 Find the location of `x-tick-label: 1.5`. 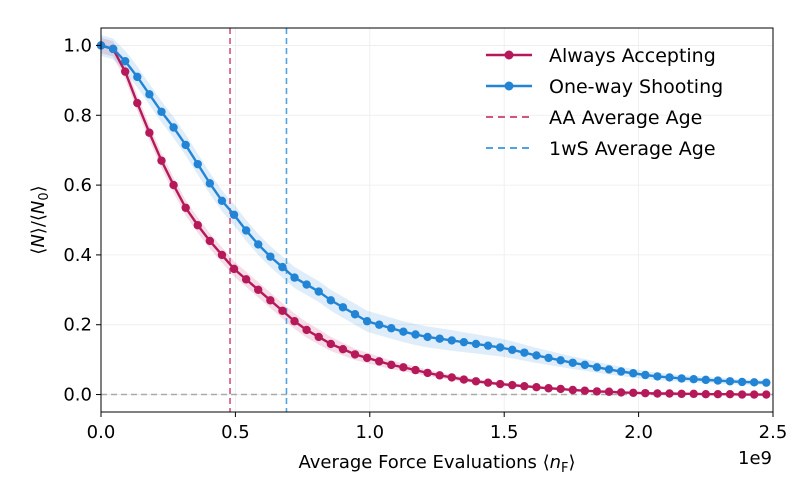

x-tick-label: 1.5 is located at coordinates (504, 432).